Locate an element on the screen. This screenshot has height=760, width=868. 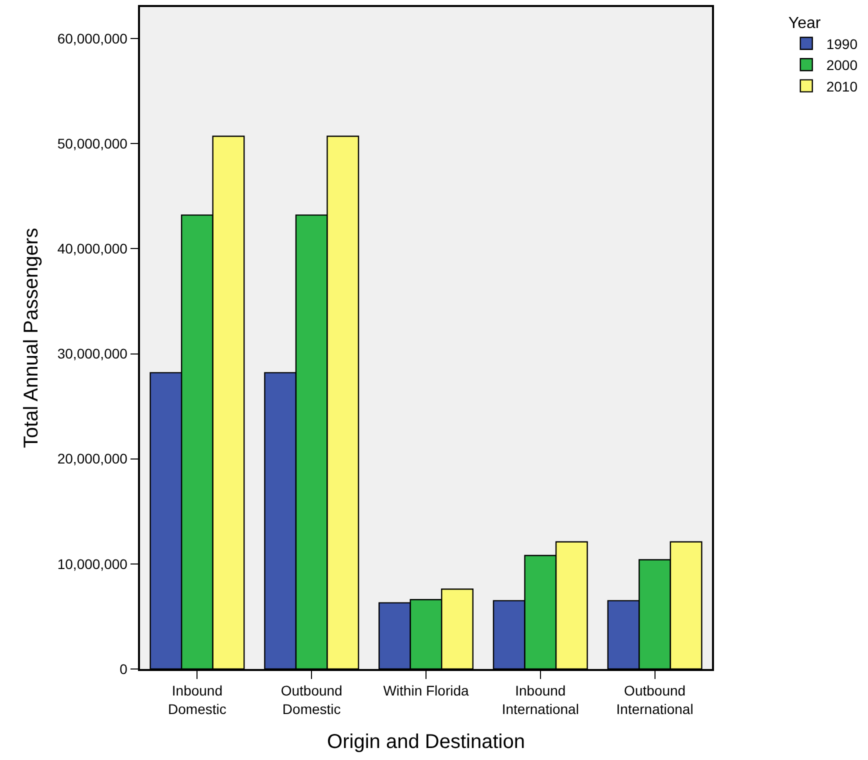
legend-title: Year is located at coordinates (805, 23).